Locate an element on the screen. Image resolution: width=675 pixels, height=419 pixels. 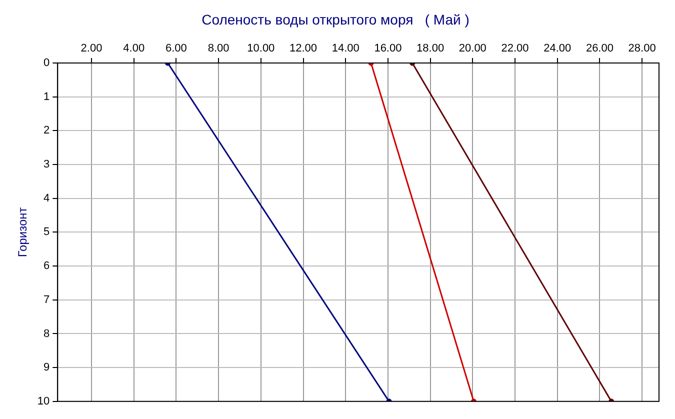
y-tick-label: 2 is located at coordinates (47, 130).